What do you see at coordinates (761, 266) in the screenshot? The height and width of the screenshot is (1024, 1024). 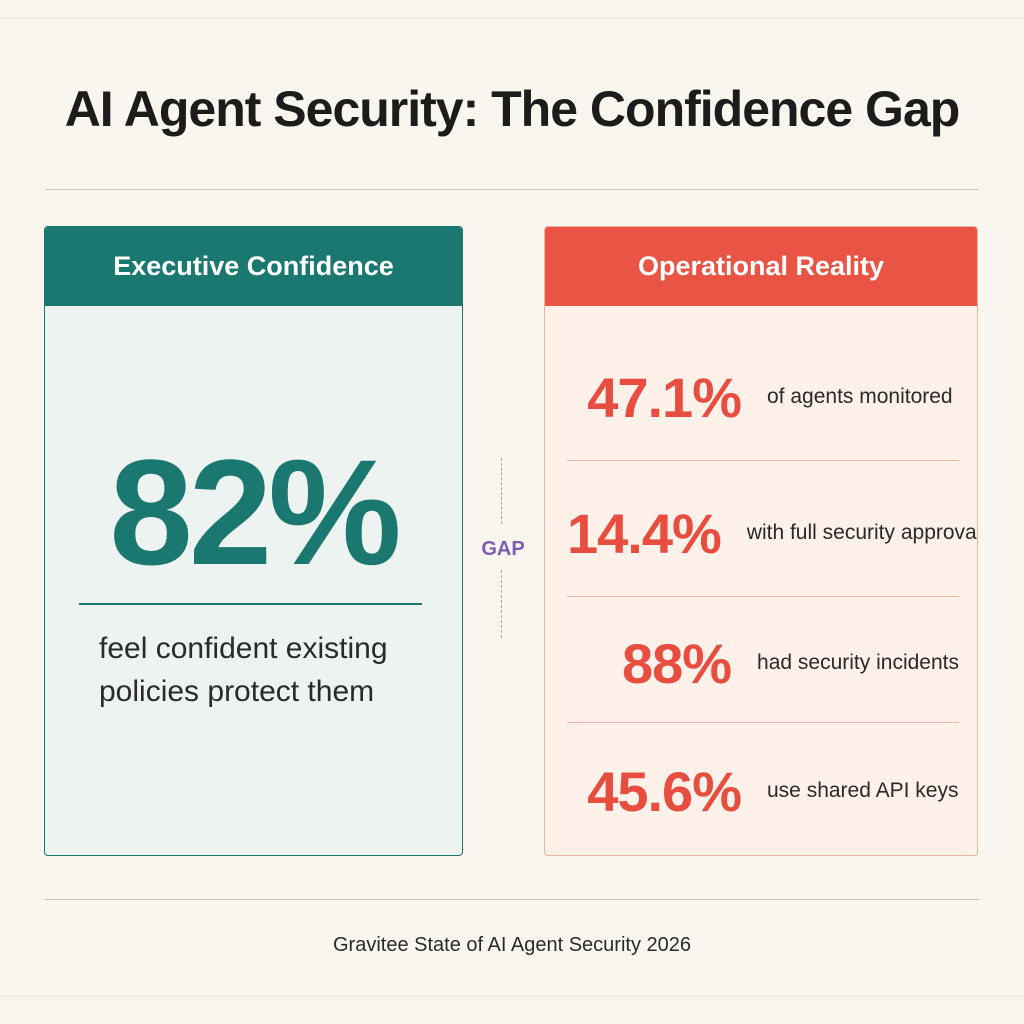 I see `operational-reality-header: Operational Reality` at bounding box center [761, 266].